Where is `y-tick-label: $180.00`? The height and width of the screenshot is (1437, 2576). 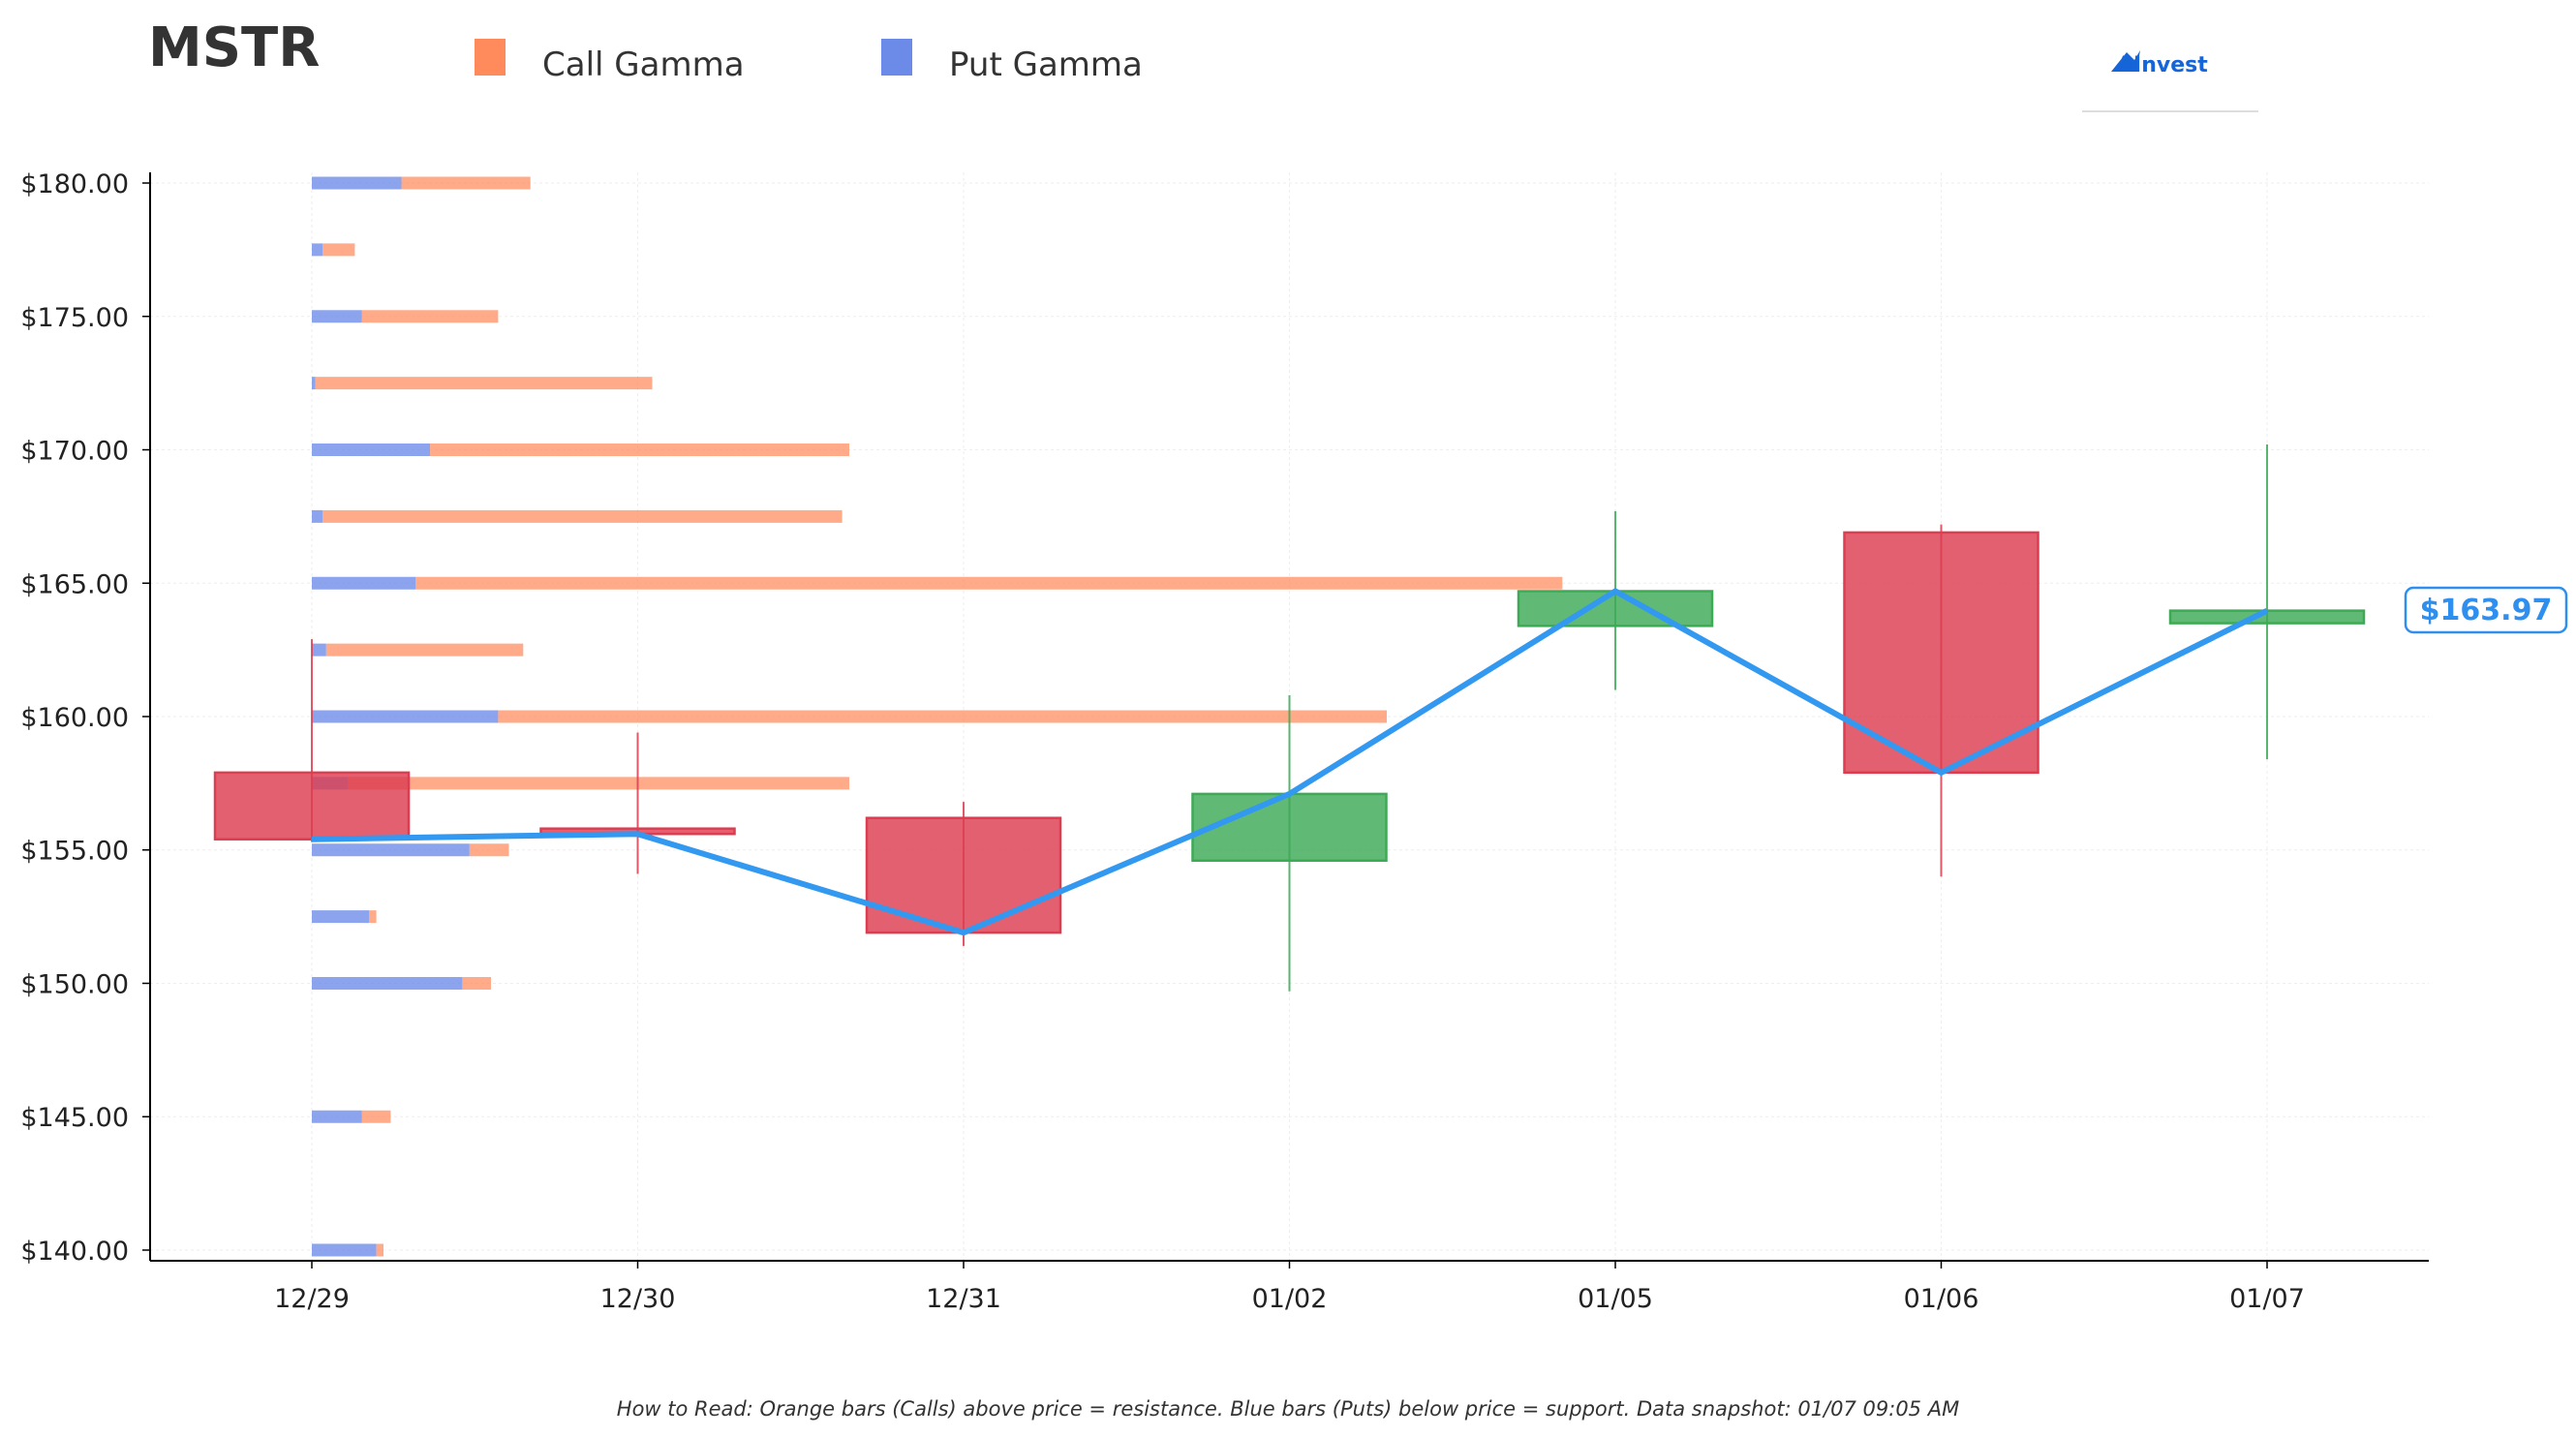
y-tick-label: $180.00 is located at coordinates (74, 184).